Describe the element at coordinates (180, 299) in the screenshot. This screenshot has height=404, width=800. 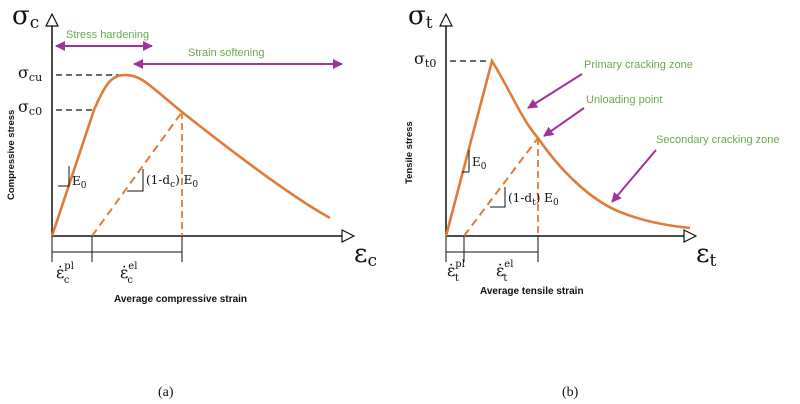
I see `panel-a-x-axis-label: Average compressive strain` at that location.